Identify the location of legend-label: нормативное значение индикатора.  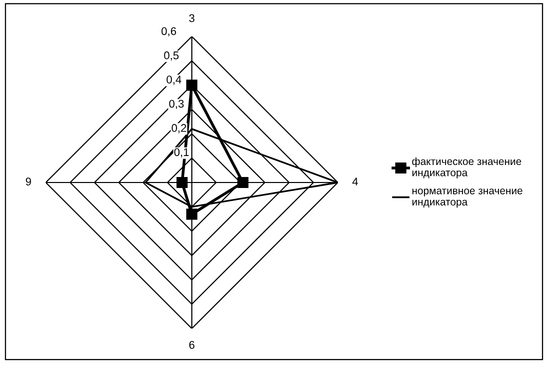
(467, 198).